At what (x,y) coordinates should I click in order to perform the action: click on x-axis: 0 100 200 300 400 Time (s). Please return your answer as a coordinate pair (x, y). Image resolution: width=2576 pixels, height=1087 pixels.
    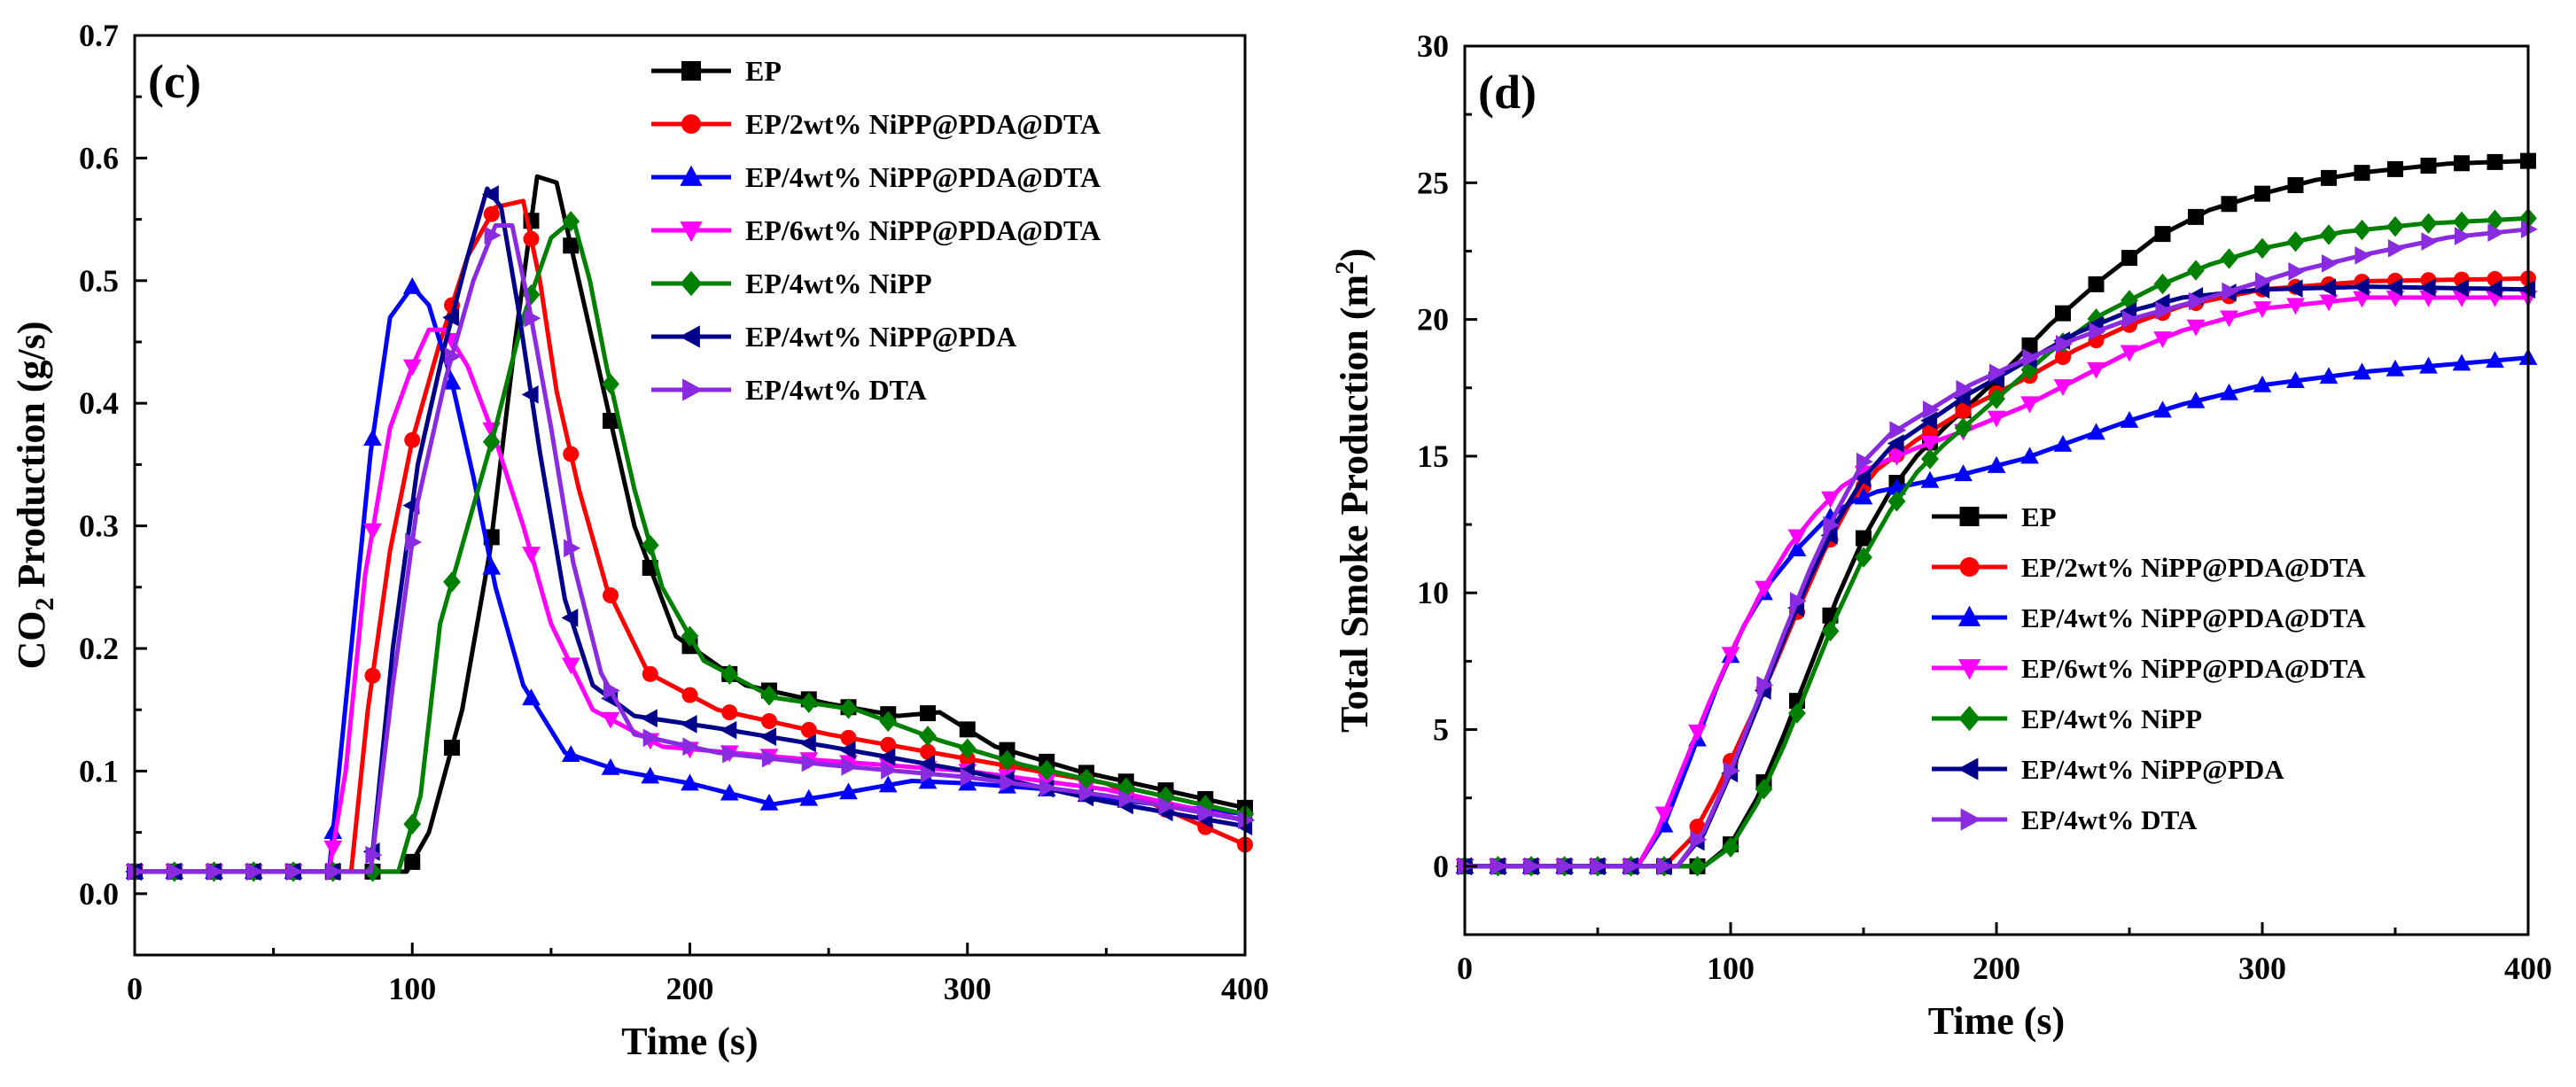
    Looking at the image, I should click on (698, 1003).